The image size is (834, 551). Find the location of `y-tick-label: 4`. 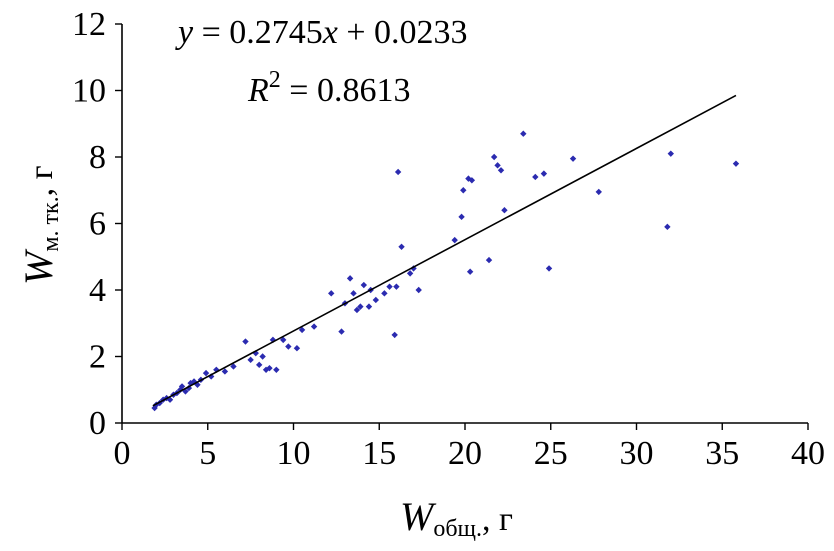

y-tick-label: 4 is located at coordinates (97, 290).